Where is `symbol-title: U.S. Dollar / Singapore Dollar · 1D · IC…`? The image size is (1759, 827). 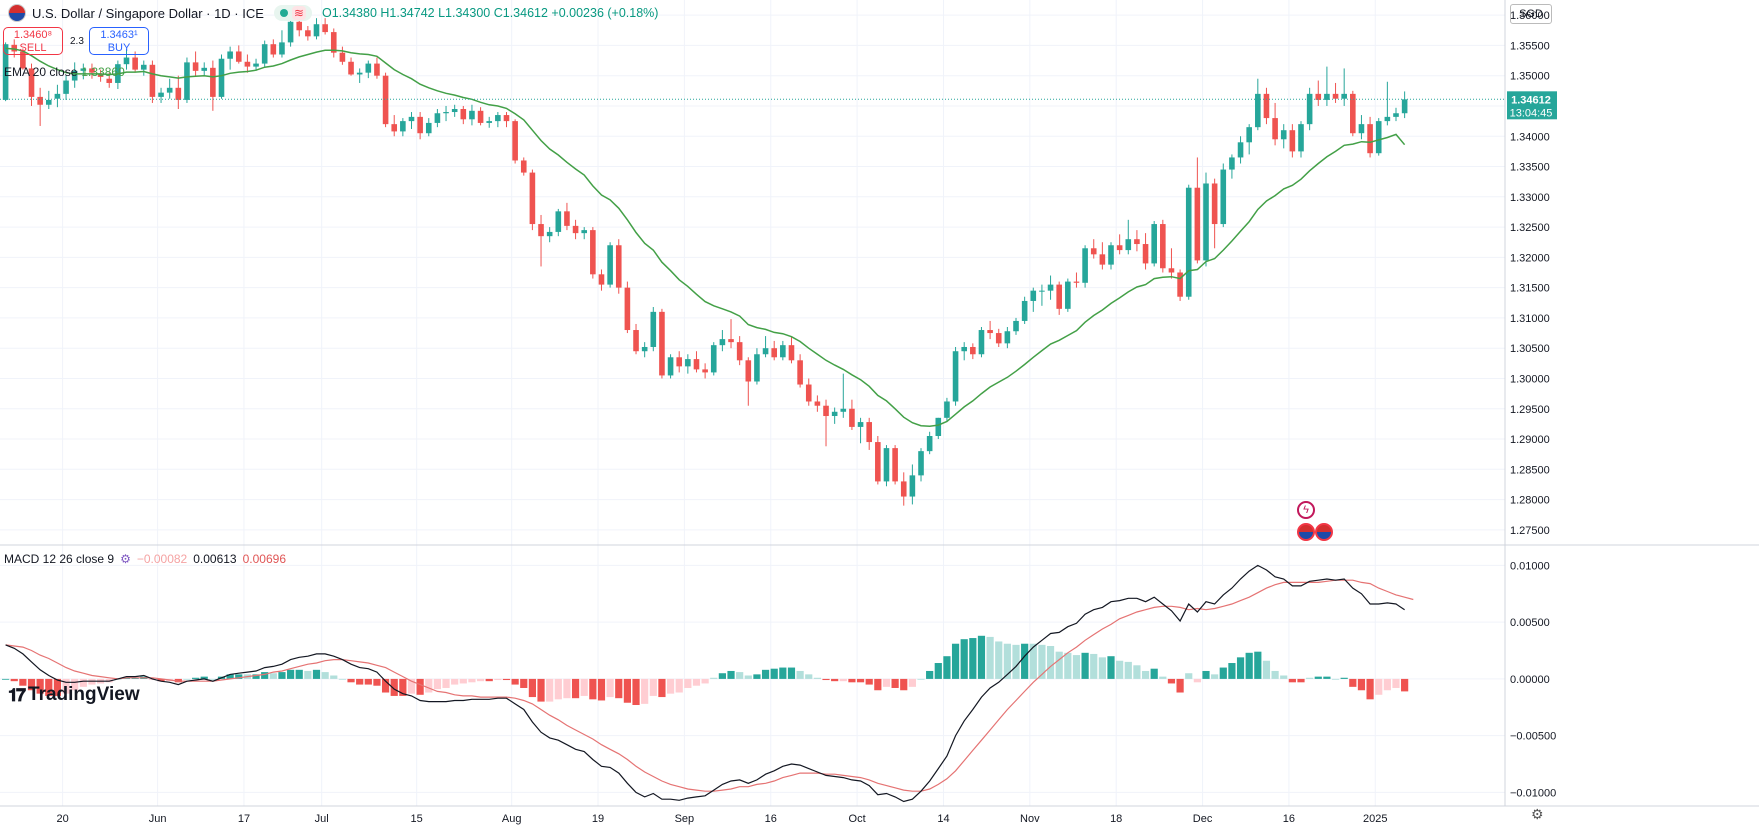
symbol-title: U.S. Dollar / Singapore Dollar · 1D · IC… is located at coordinates (148, 13).